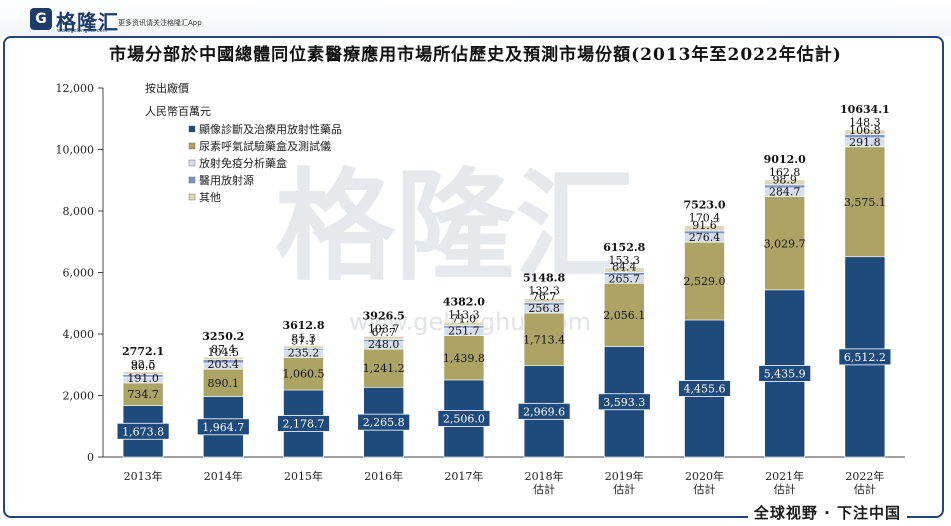 This screenshot has width=951, height=526. Describe the element at coordinates (384, 344) in the screenshot. I see `data-label-3: 248.0` at that location.